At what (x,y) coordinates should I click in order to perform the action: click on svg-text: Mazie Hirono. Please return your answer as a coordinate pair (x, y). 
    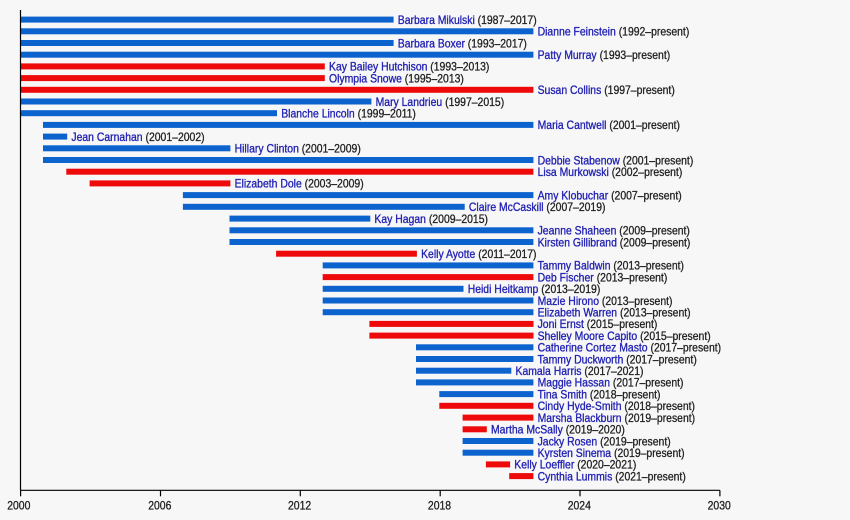
    Looking at the image, I should click on (569, 301).